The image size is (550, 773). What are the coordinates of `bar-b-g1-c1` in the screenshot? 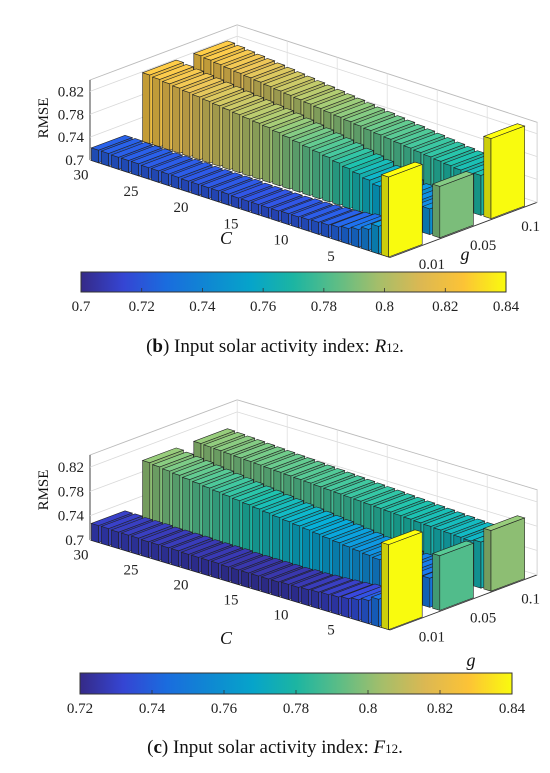 It's located at (453, 205).